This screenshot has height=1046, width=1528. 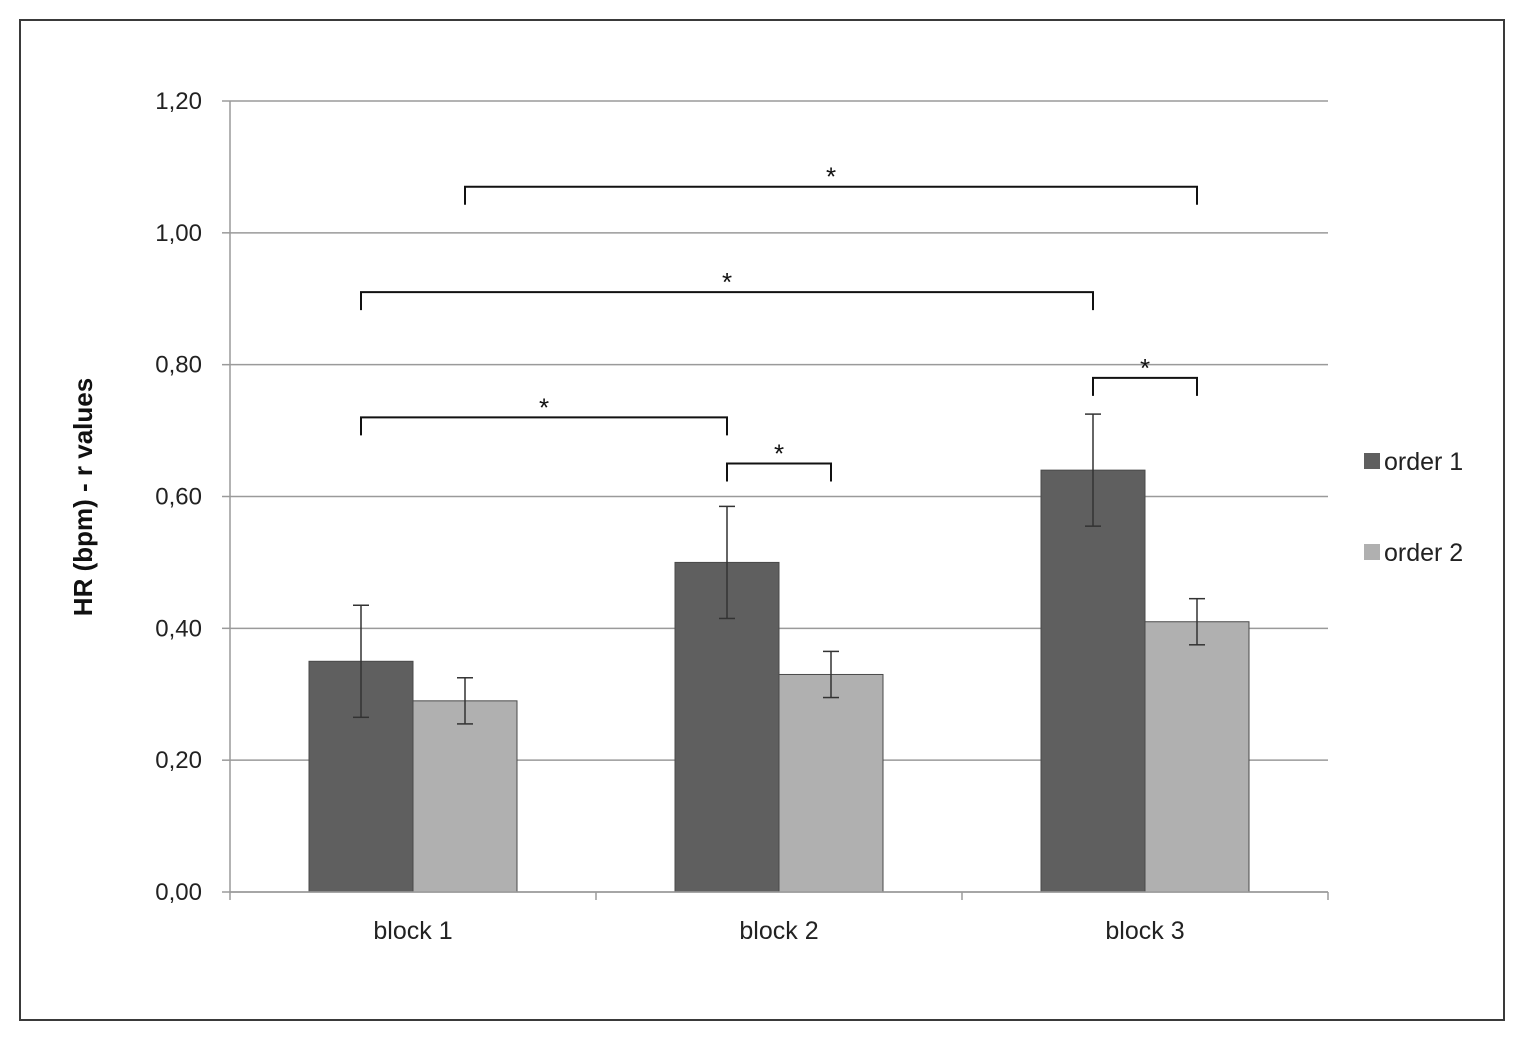 What do you see at coordinates (1423, 462) in the screenshot?
I see `legend-label: order 1` at bounding box center [1423, 462].